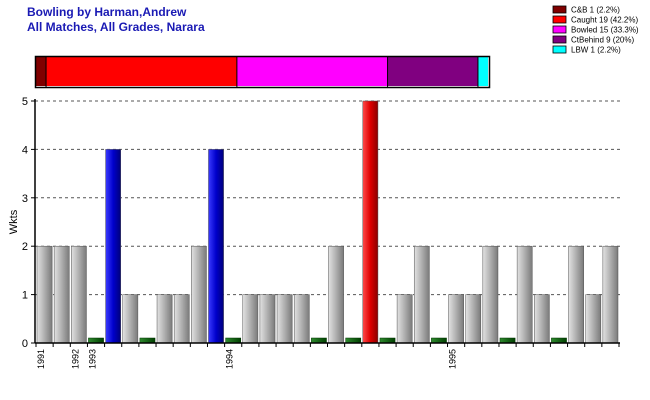 This screenshot has width=650, height=400. I want to click on legend-label-0: C&B 1 (2.2%), so click(595, 10).